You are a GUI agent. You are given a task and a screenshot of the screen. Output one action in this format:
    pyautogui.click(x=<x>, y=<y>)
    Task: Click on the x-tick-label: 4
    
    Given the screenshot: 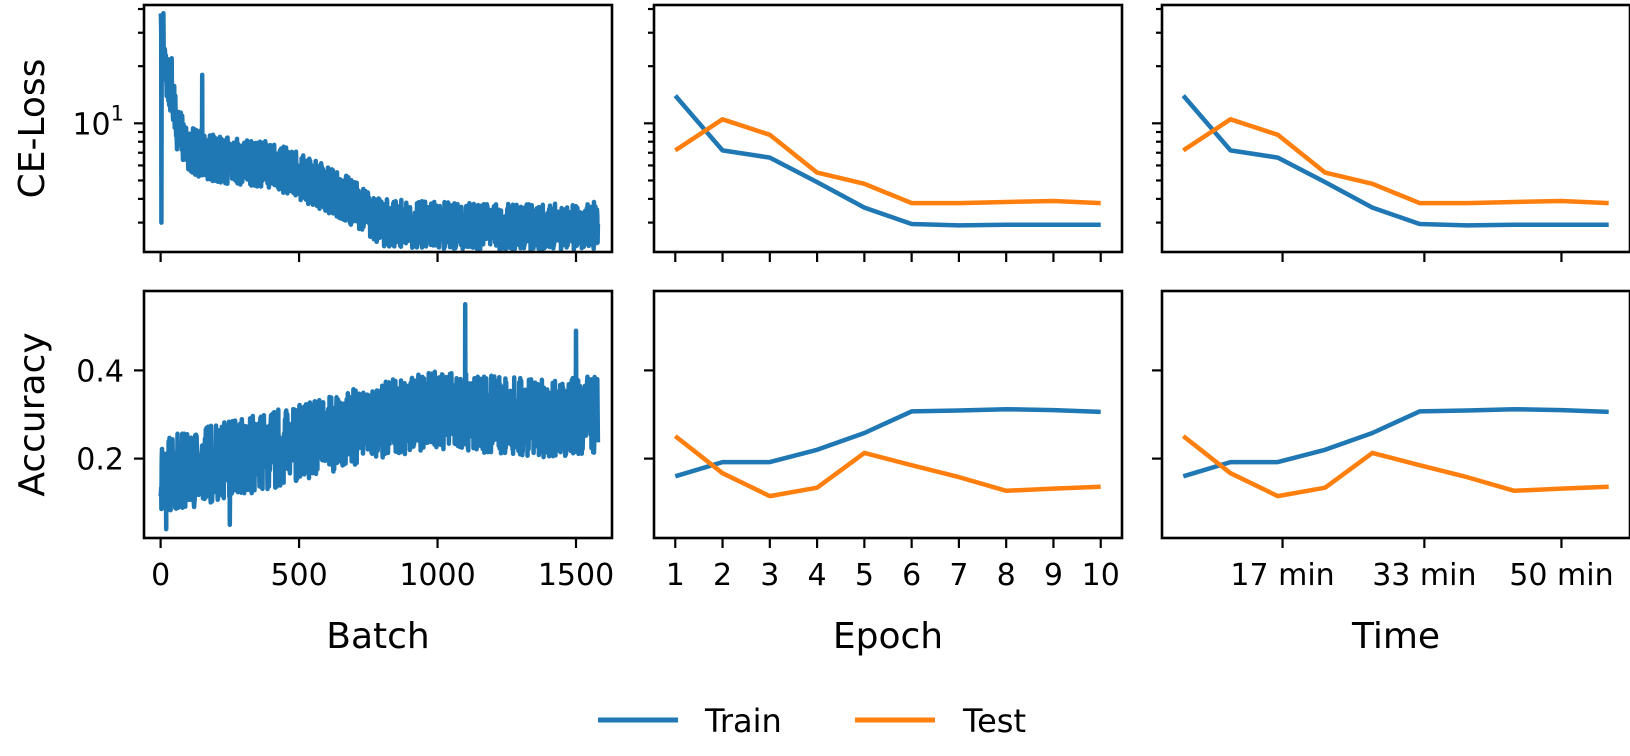 What is the action you would take?
    pyautogui.click(x=817, y=575)
    